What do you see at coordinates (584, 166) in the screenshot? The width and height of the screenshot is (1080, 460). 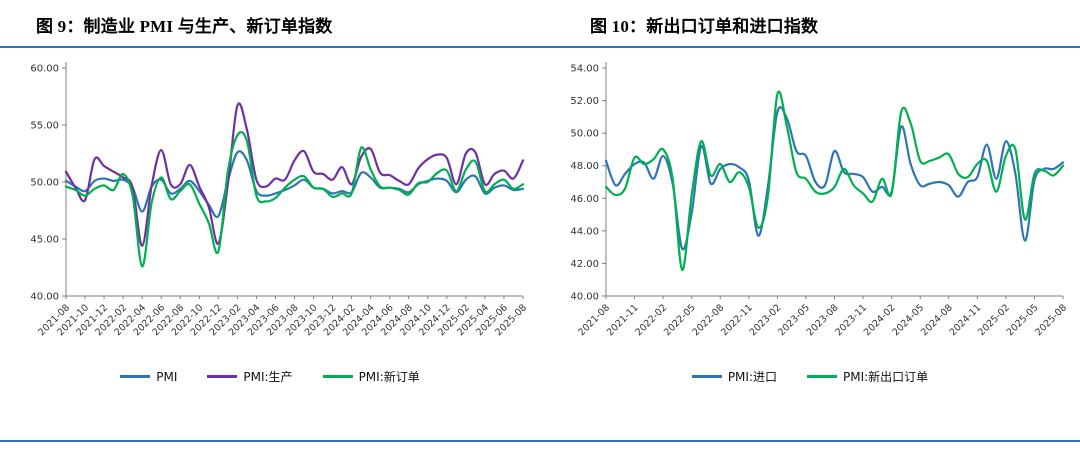 I see `y-tick-label: 48.00` at bounding box center [584, 166].